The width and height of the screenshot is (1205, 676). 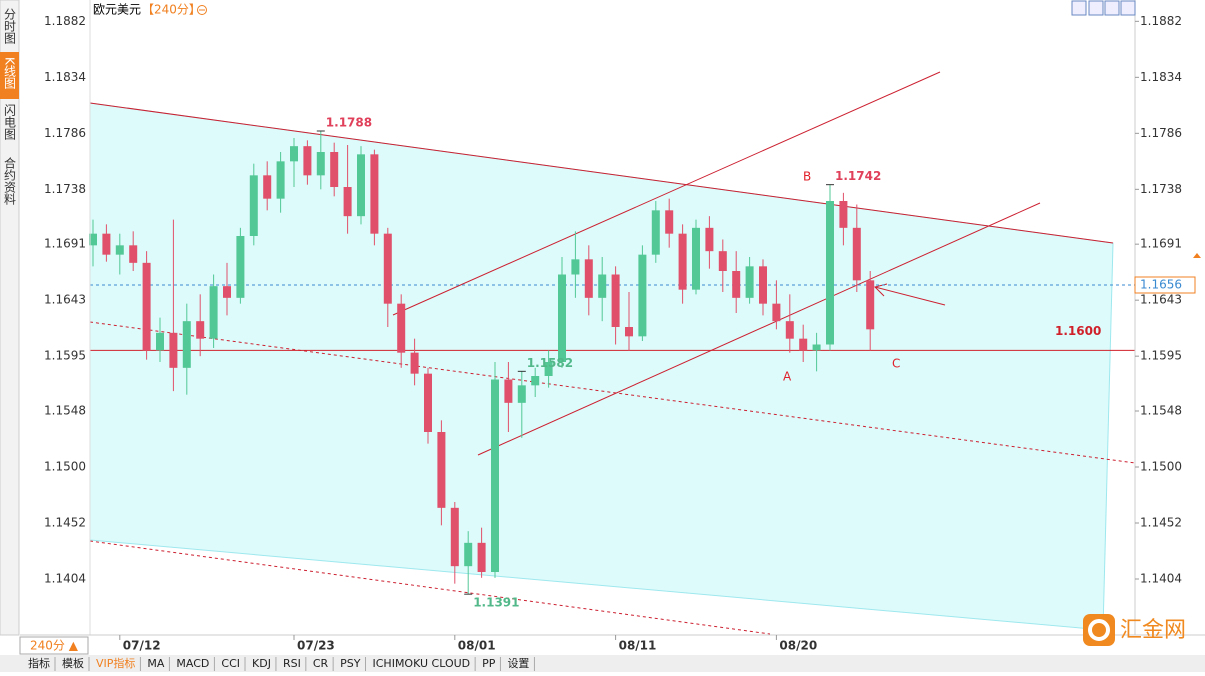 I want to click on y-tick-label: 1.1404, so click(x=1161, y=579).